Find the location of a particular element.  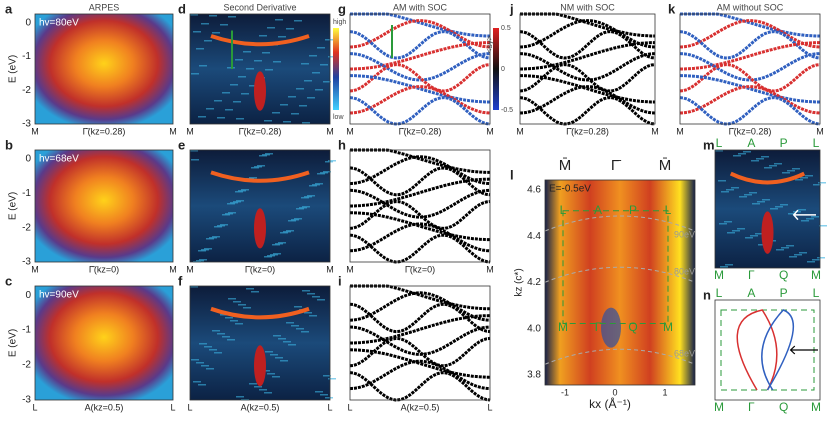

x-tick-label: 0 is located at coordinates (614, 392).